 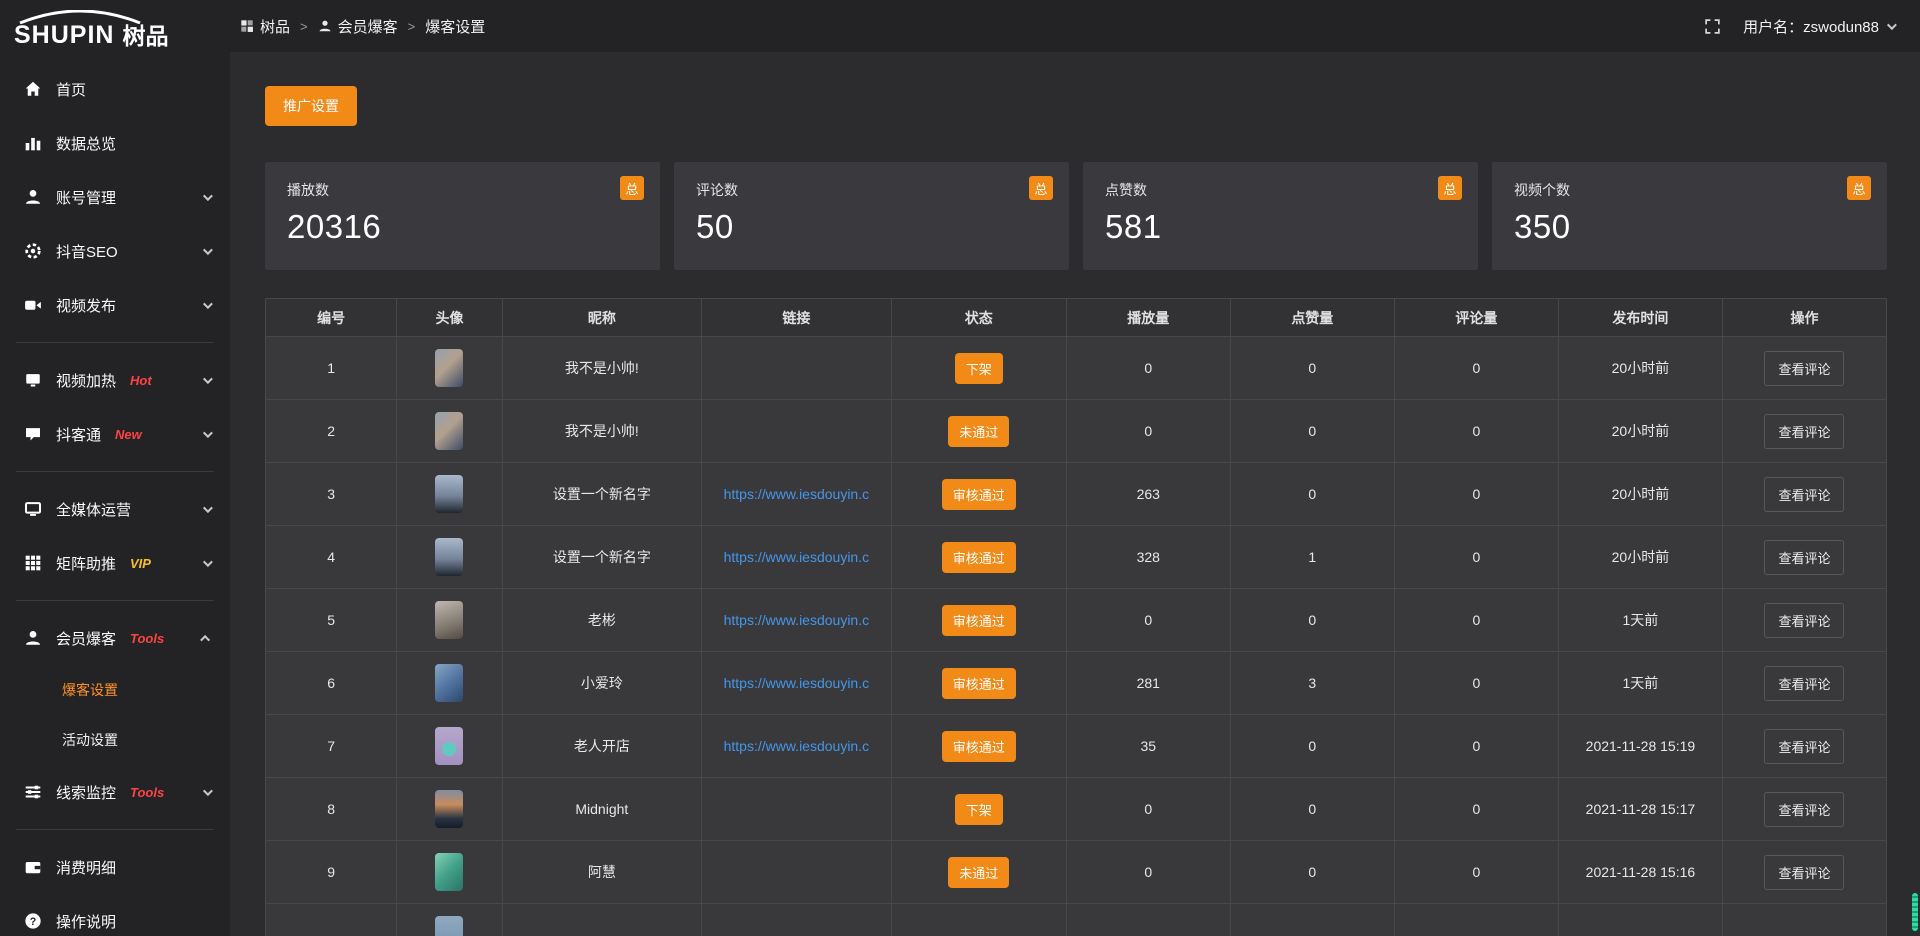 I want to click on user-menu: 用户名：zswodun88, so click(x=1820, y=26).